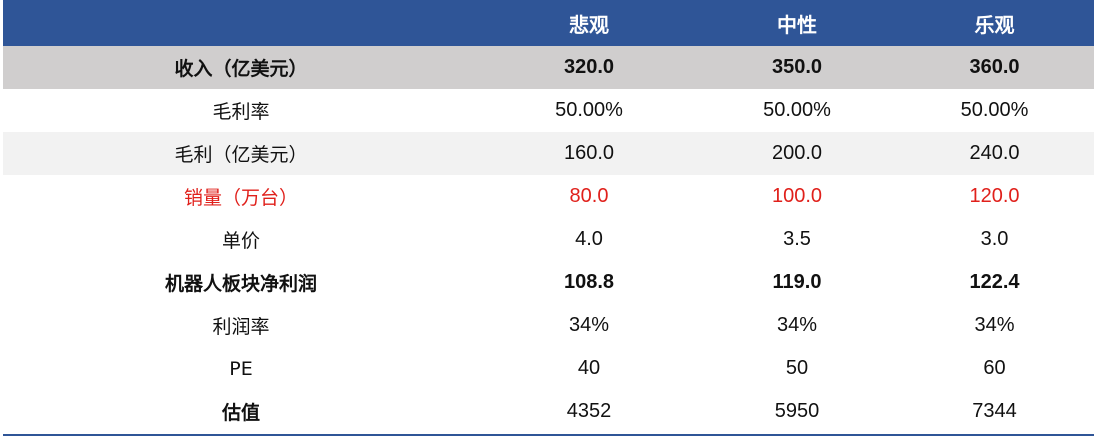 Image resolution: width=1097 pixels, height=439 pixels. I want to click on row-label: 利润率, so click(241, 327).